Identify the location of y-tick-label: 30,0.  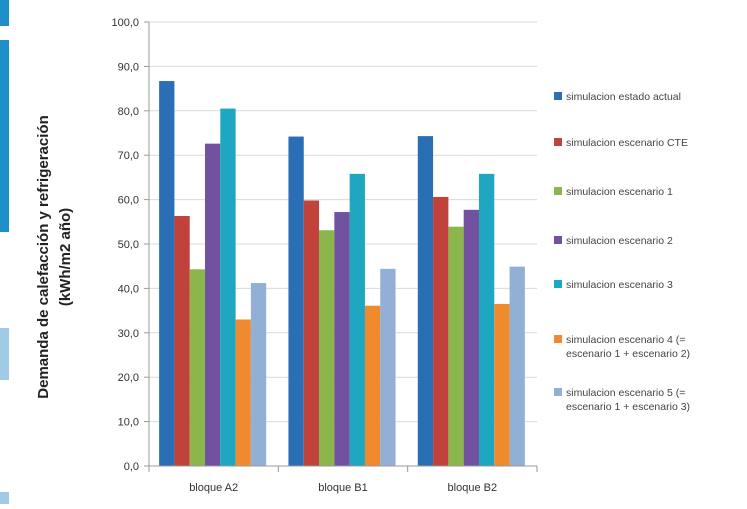
(128, 334).